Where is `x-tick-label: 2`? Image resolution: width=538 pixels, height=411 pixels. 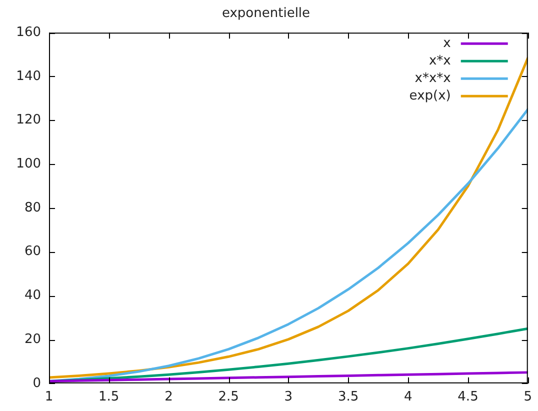
x-tick-label: 2 is located at coordinates (168, 397).